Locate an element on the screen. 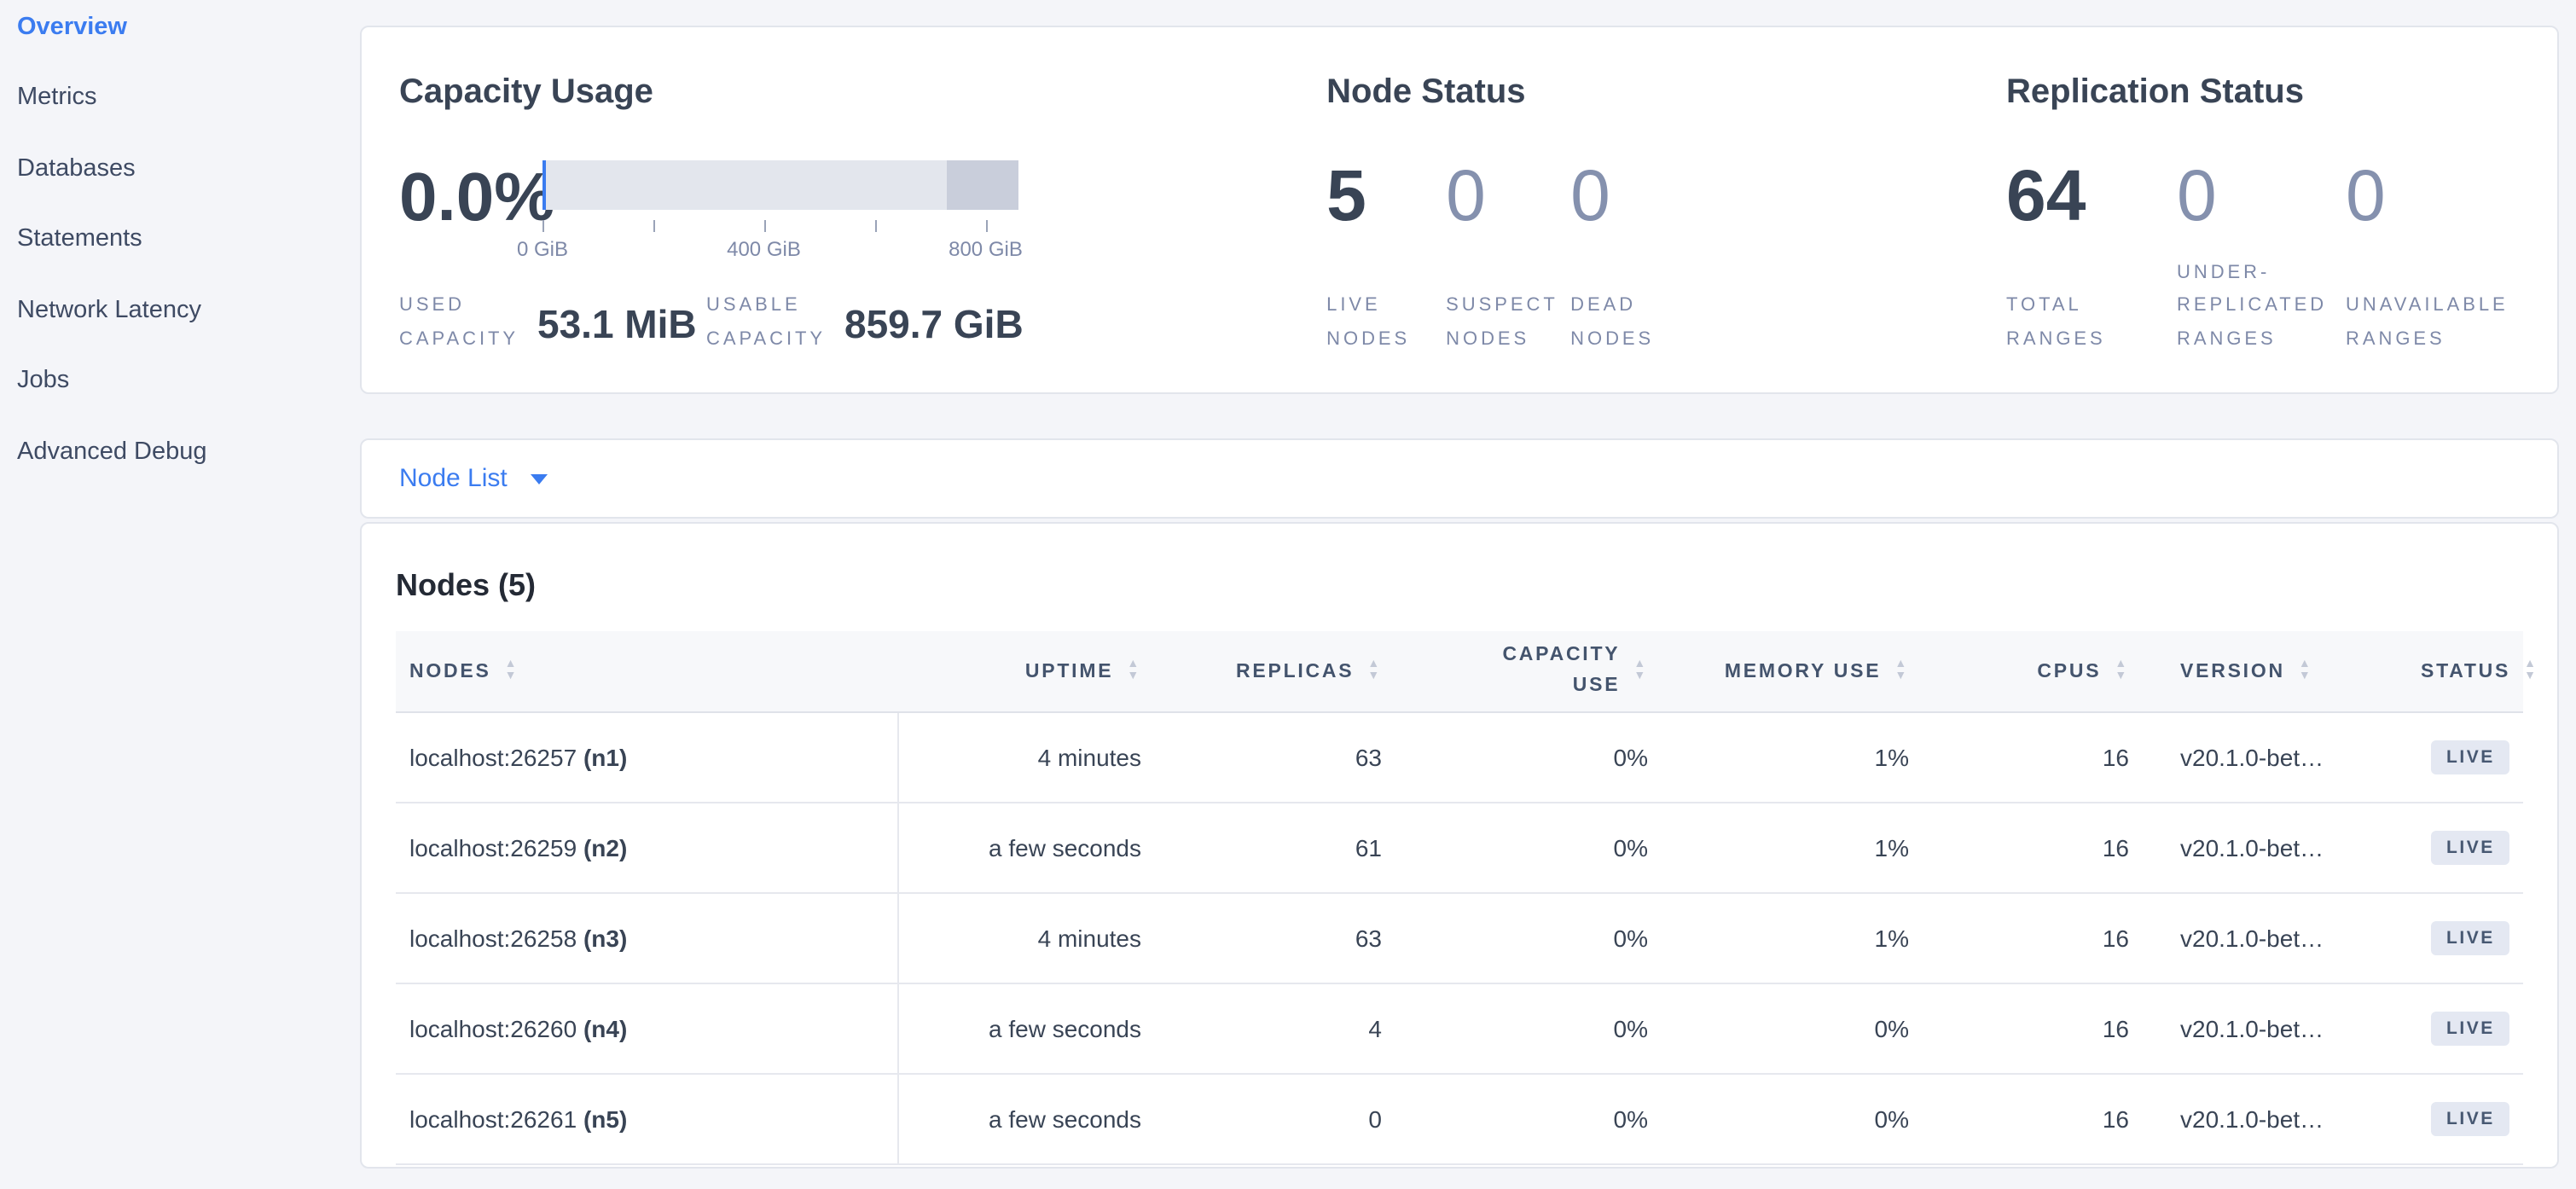 The image size is (2576, 1189). column-header-version: VERSION ▲ ▼ is located at coordinates (2275, 672).